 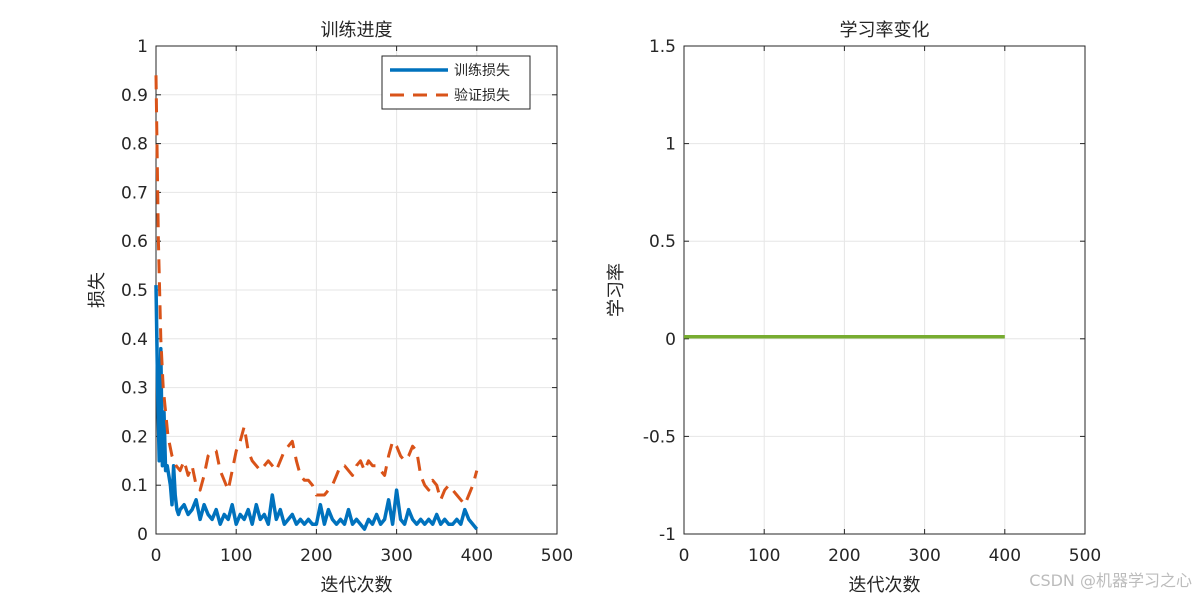 I want to click on y-tick-label: 0.6, so click(x=134, y=242).